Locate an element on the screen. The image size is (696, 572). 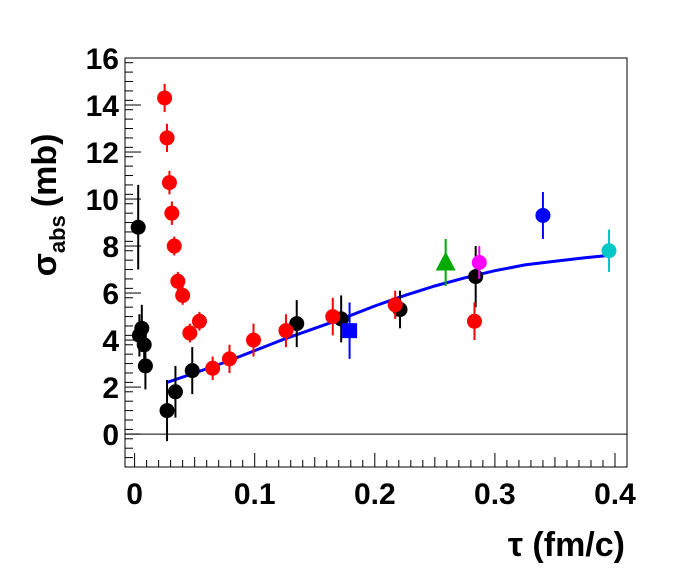
data-point-cyan is located at coordinates (609, 250).